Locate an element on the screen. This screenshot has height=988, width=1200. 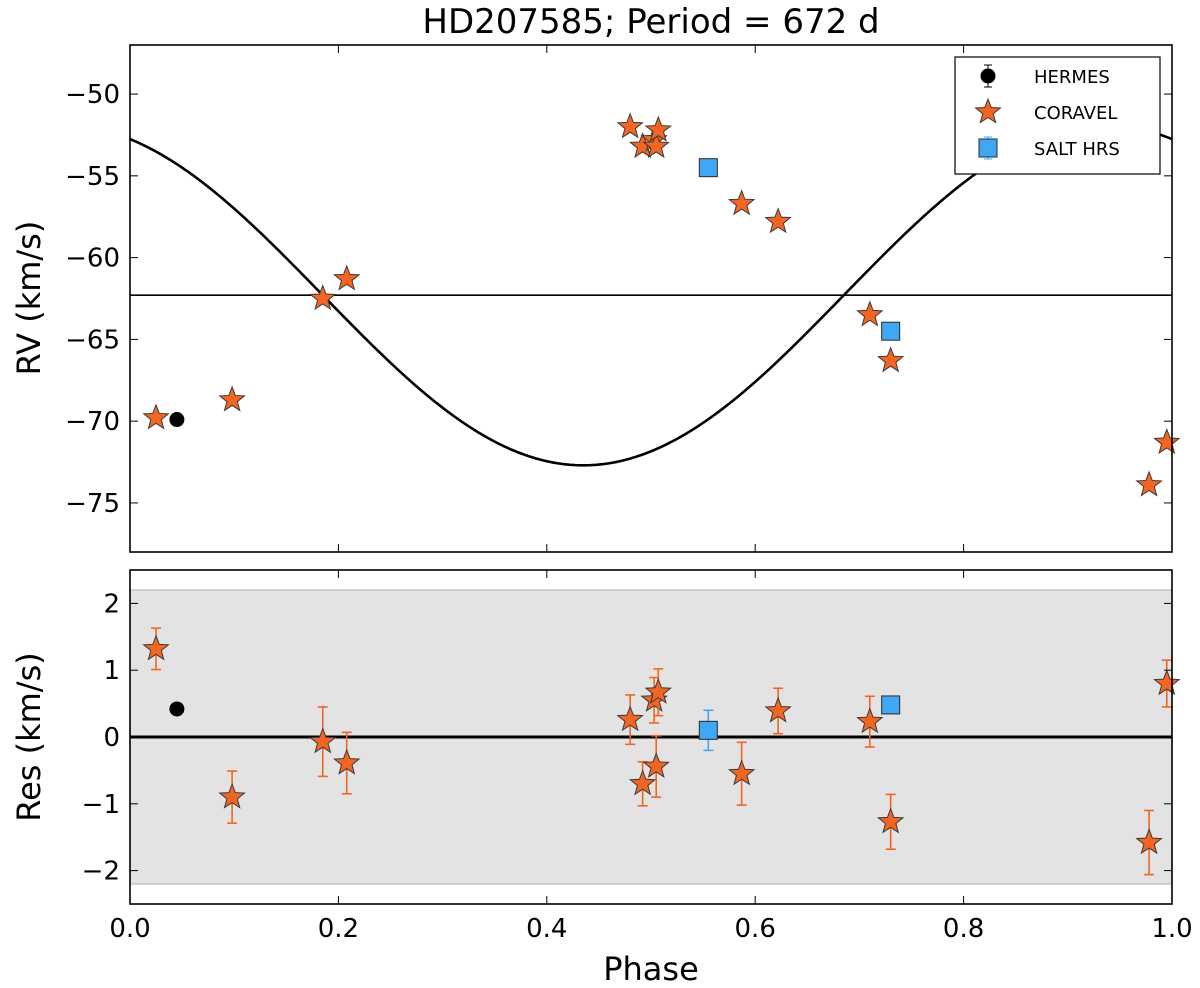
x-axis-title: Phase is located at coordinates (651, 969).